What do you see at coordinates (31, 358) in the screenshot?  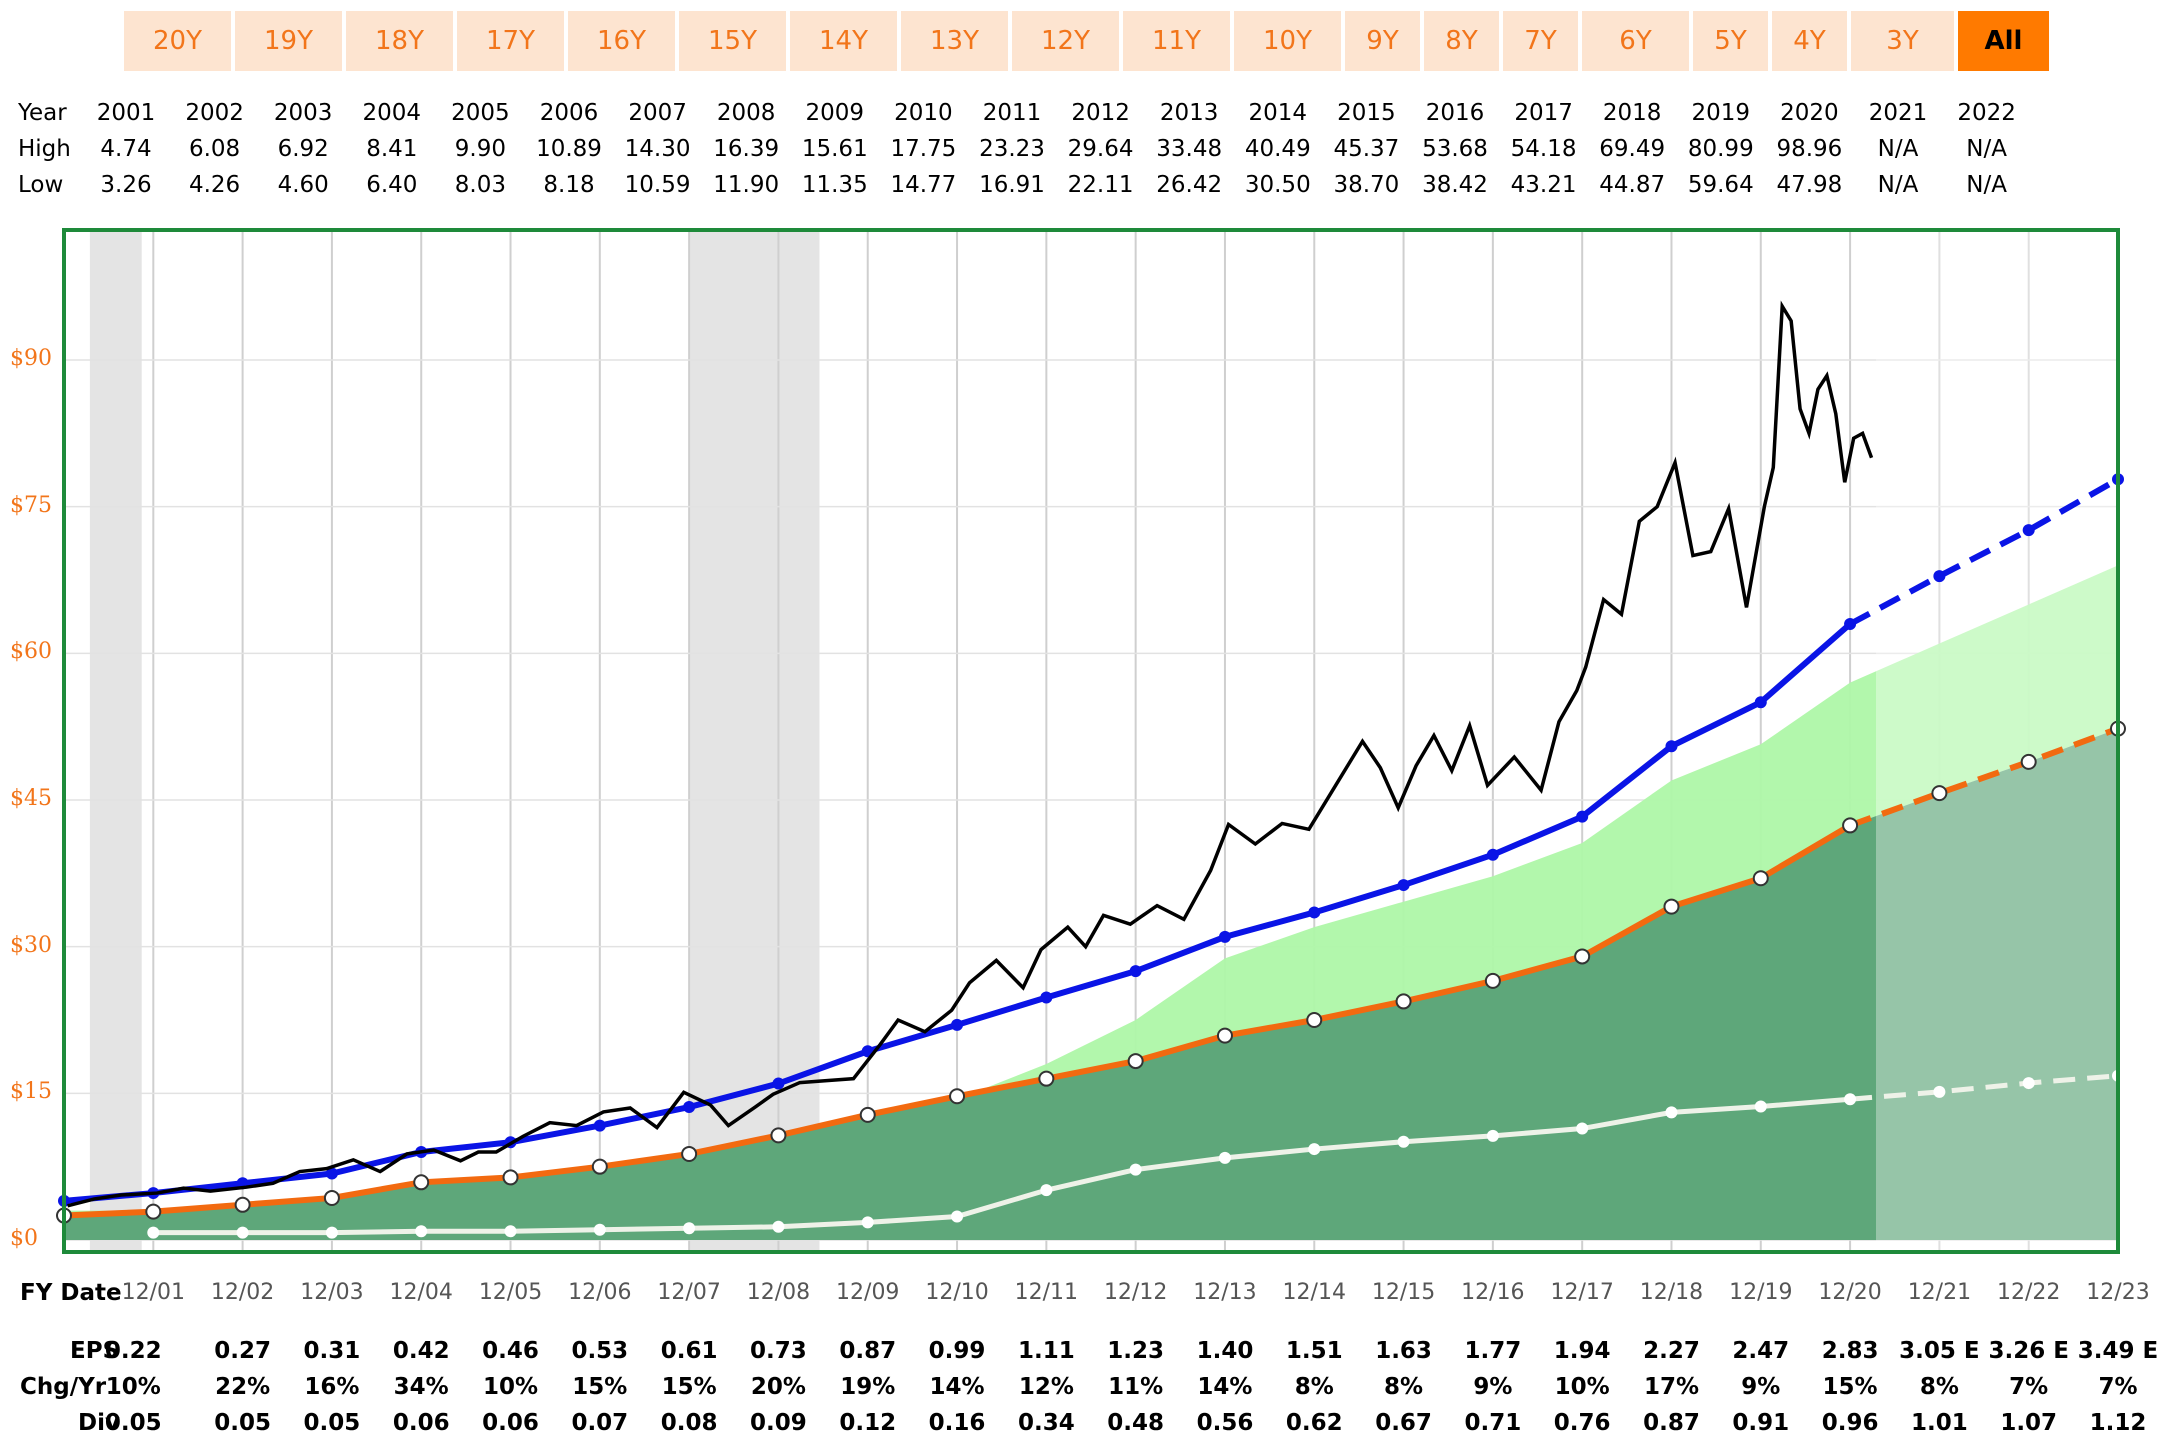 I see `y-tick-label: $90` at bounding box center [31, 358].